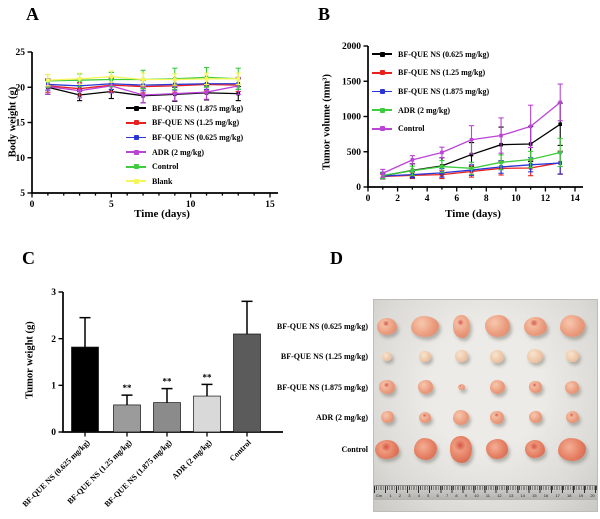 This screenshot has height=519, width=600. I want to click on y-tick-label: 0, so click(53, 433).